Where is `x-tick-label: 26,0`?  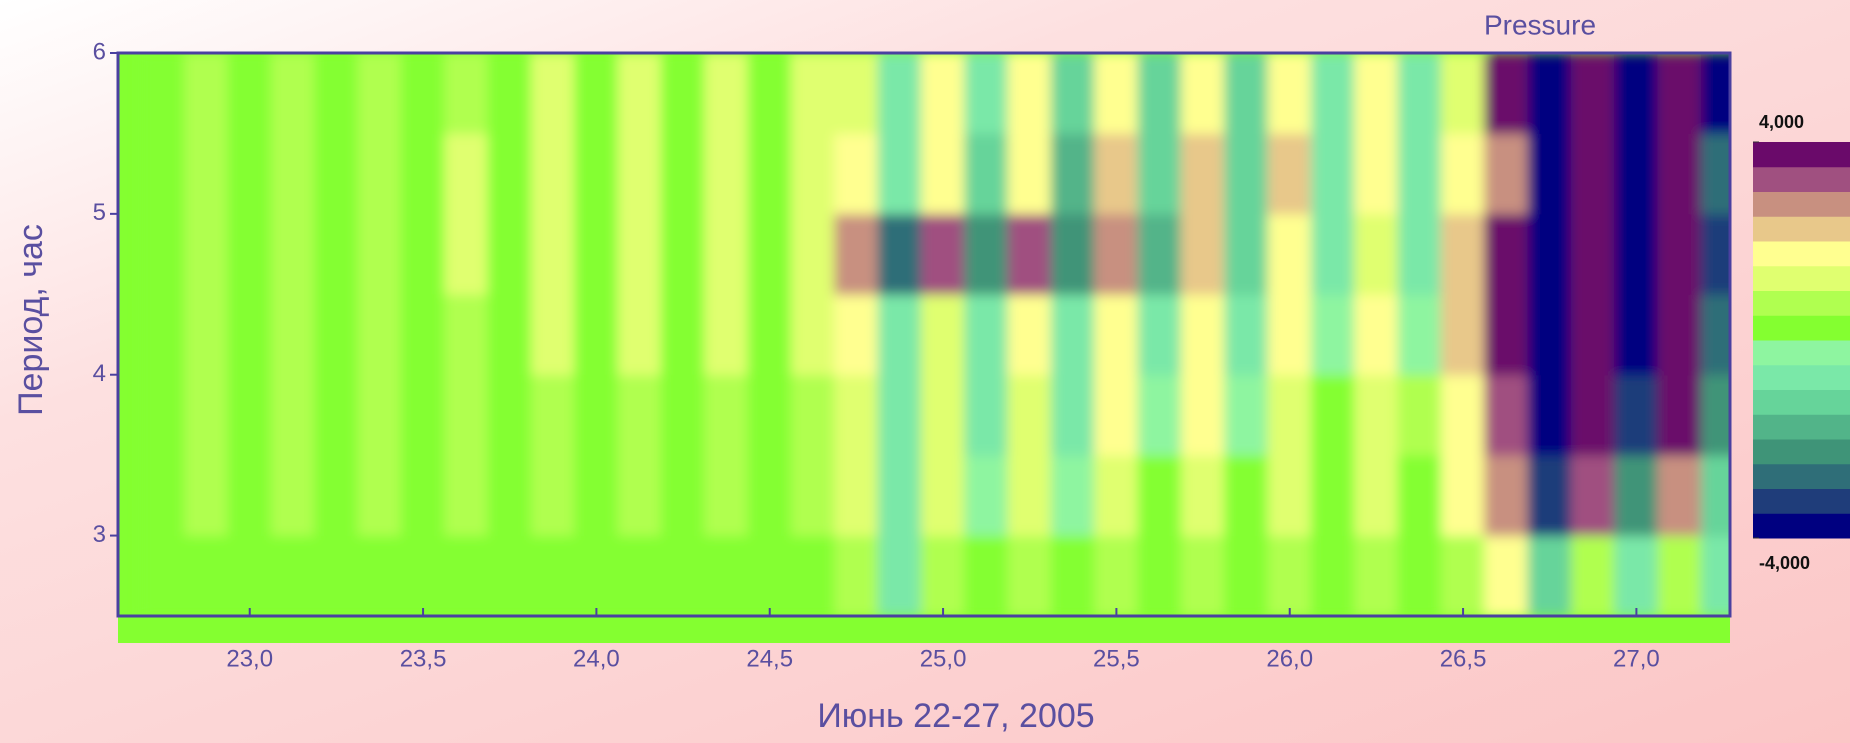 x-tick-label: 26,0 is located at coordinates (1289, 658).